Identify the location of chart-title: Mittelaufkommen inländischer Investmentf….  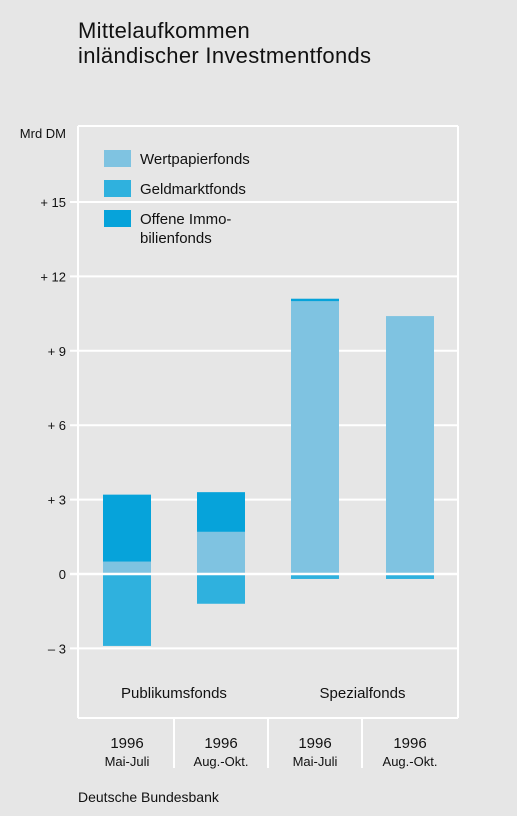
(288, 43).